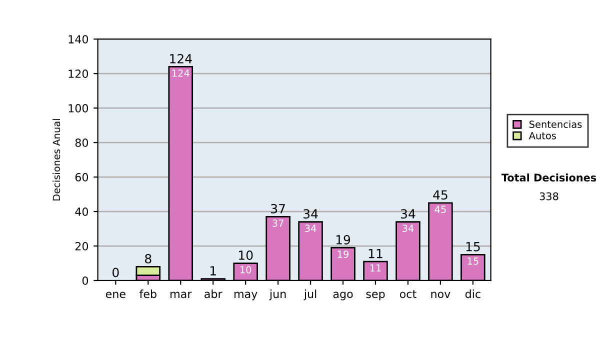 The image size is (600, 340). What do you see at coordinates (213, 294) in the screenshot?
I see `x-tick-label: abr` at bounding box center [213, 294].